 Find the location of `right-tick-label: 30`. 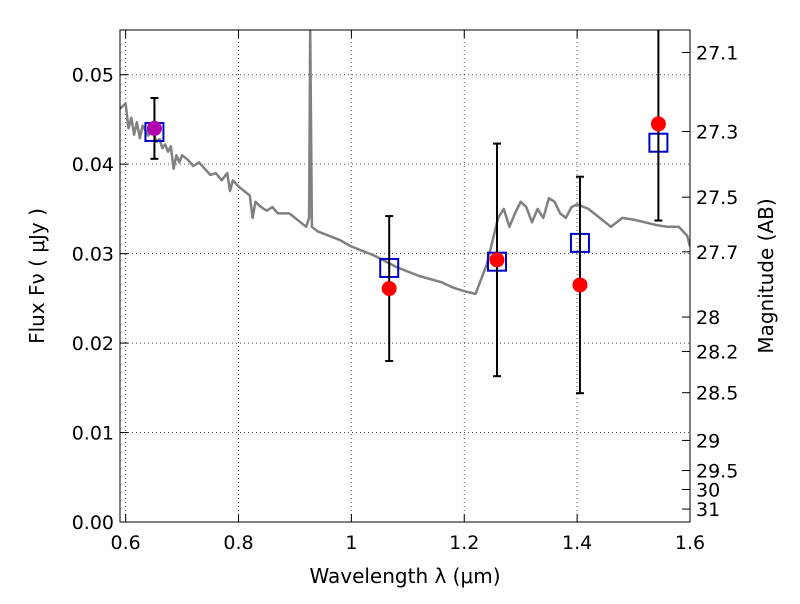

right-tick-label: 30 is located at coordinates (708, 491).